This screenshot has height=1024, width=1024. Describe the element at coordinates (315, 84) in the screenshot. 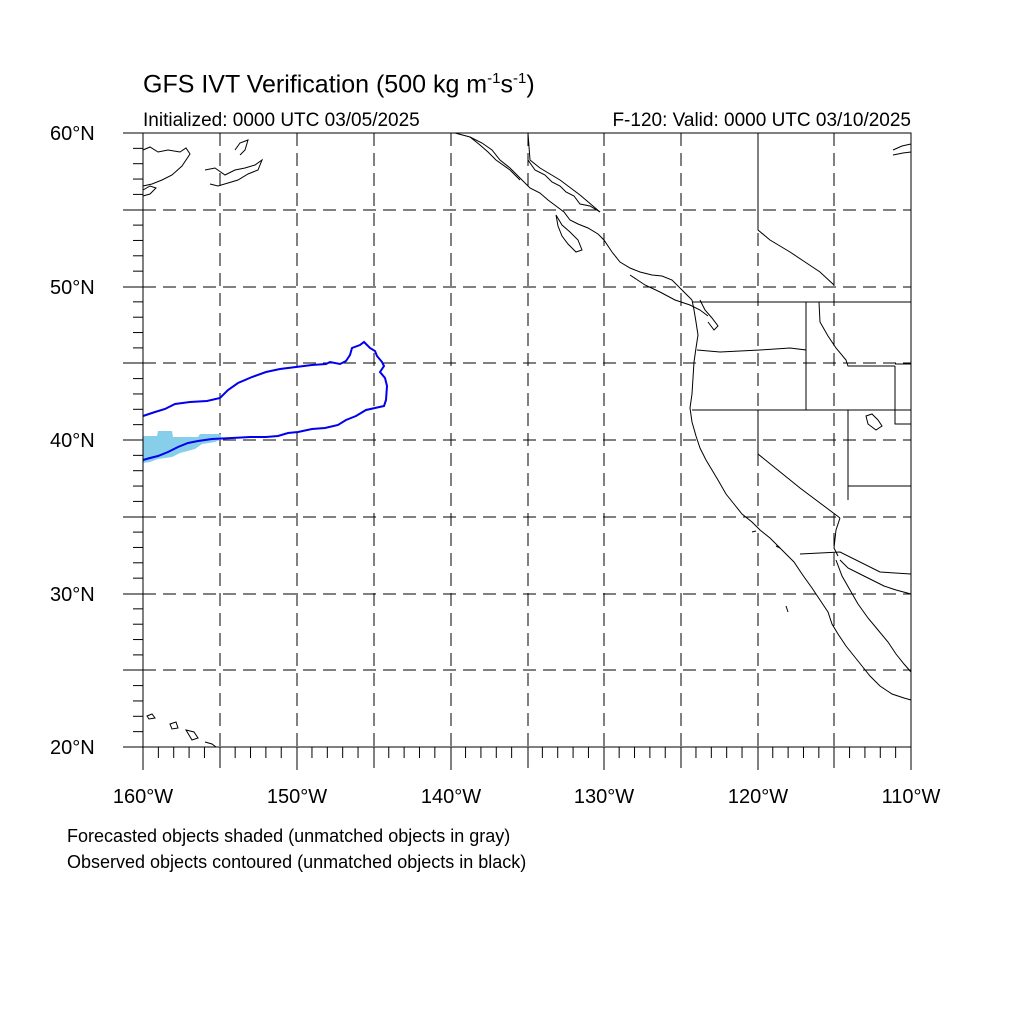

I see `title-main: GFS IVT Verification (500 kg m` at that location.